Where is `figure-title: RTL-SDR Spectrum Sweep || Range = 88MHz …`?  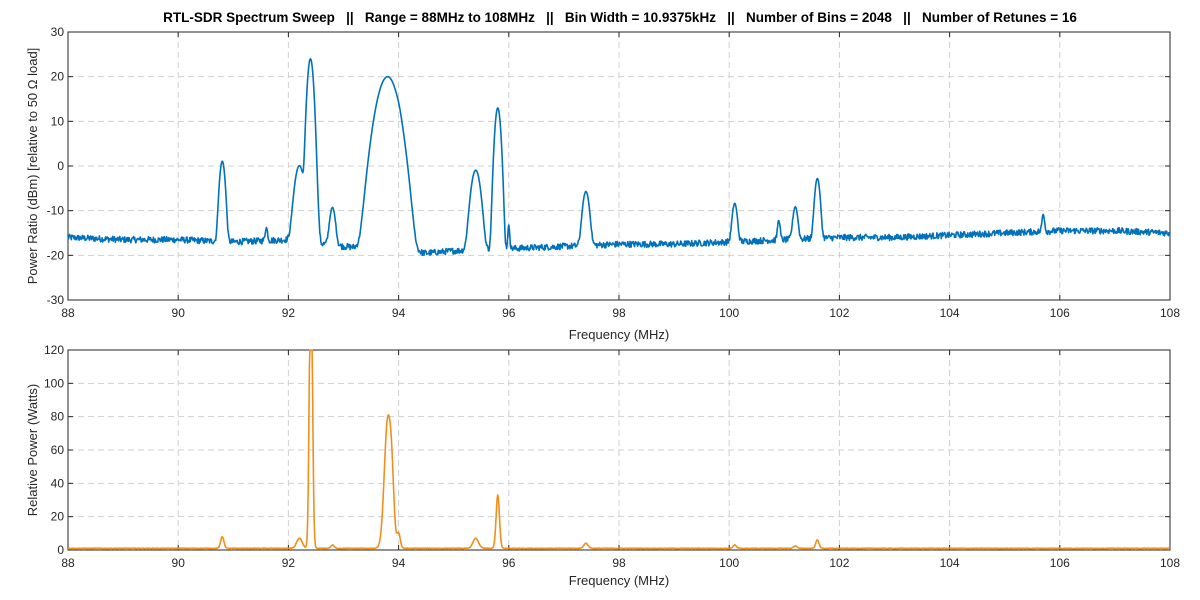 figure-title: RTL-SDR Spectrum Sweep || Range = 88MHz … is located at coordinates (620, 17).